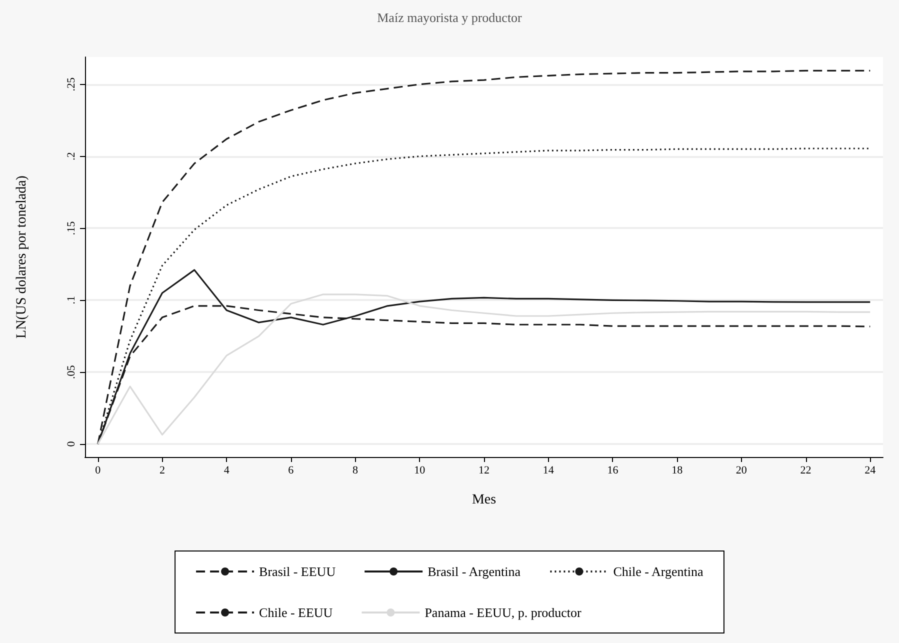 This screenshot has width=899, height=643. Describe the element at coordinates (72, 84) in the screenshot. I see `y-tick-label: .25` at that location.